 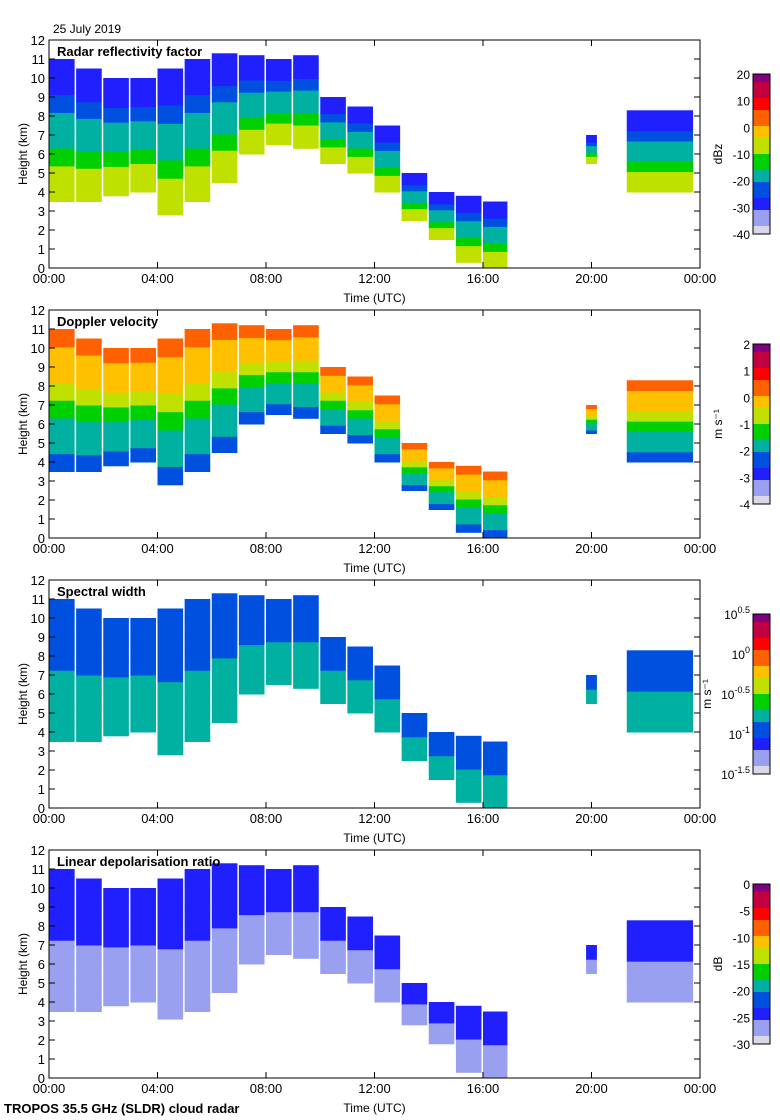 What do you see at coordinates (23, 154) in the screenshot?
I see `y-axis-label: Height (km)` at bounding box center [23, 154].